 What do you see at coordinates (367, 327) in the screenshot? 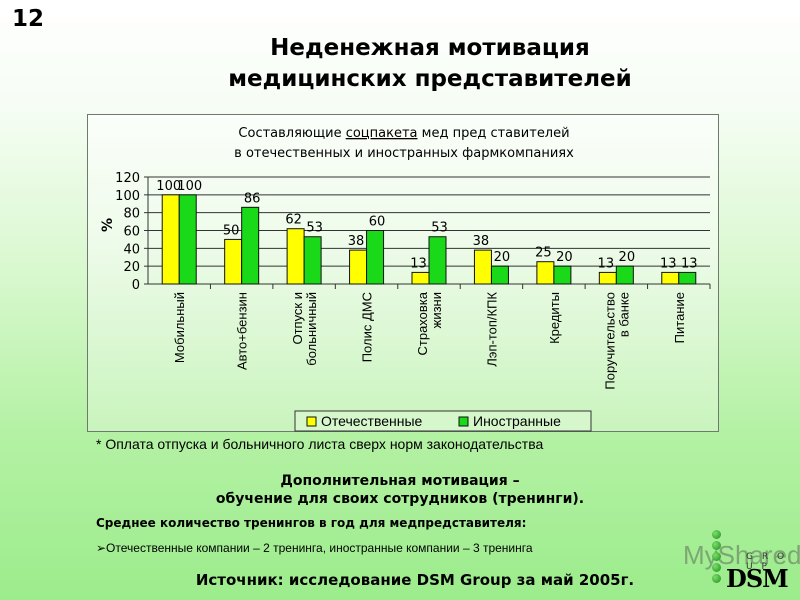
I see `category-label: Полис ДМС` at bounding box center [367, 327].